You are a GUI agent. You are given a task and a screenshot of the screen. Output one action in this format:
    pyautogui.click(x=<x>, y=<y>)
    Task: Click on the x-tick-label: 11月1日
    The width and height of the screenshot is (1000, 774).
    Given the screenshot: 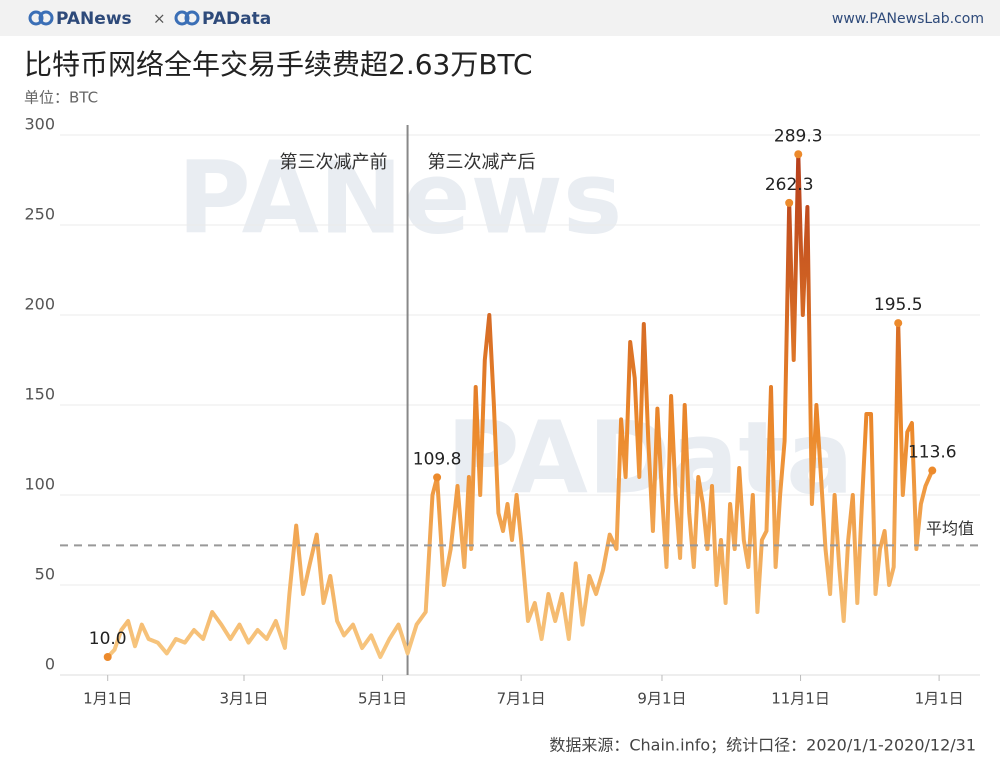 What is the action you would take?
    pyautogui.click(x=800, y=699)
    